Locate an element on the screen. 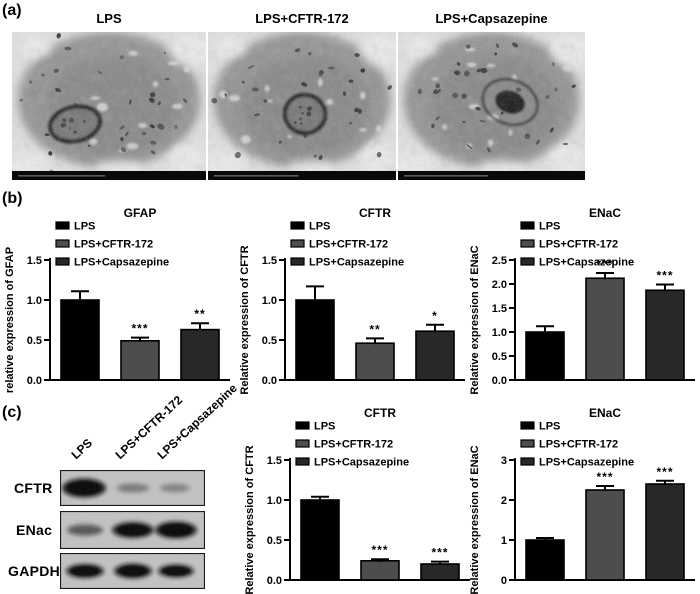 The width and height of the screenshot is (700, 594). blot-strip-gapdh is located at coordinates (132, 573).